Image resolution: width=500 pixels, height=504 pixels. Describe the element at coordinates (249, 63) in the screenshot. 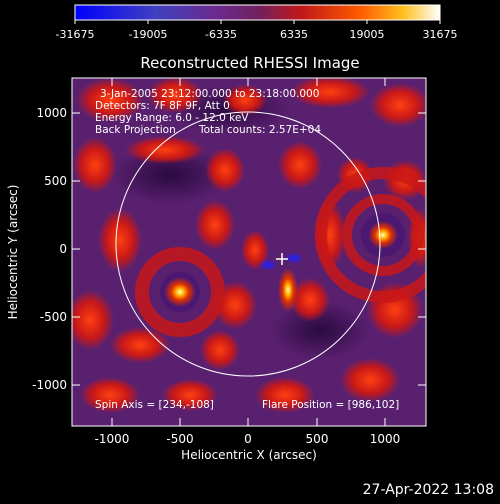

I see `plot-title: Reconstructed RHESSI Image` at that location.